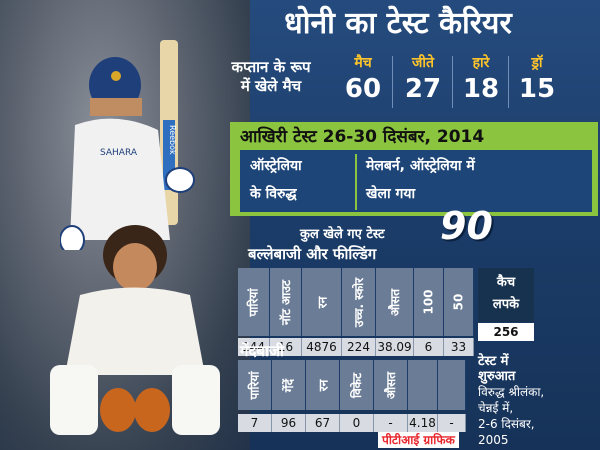 The image size is (600, 450). What do you see at coordinates (363, 89) in the screenshot?
I see `stat-value: 60` at bounding box center [363, 89].